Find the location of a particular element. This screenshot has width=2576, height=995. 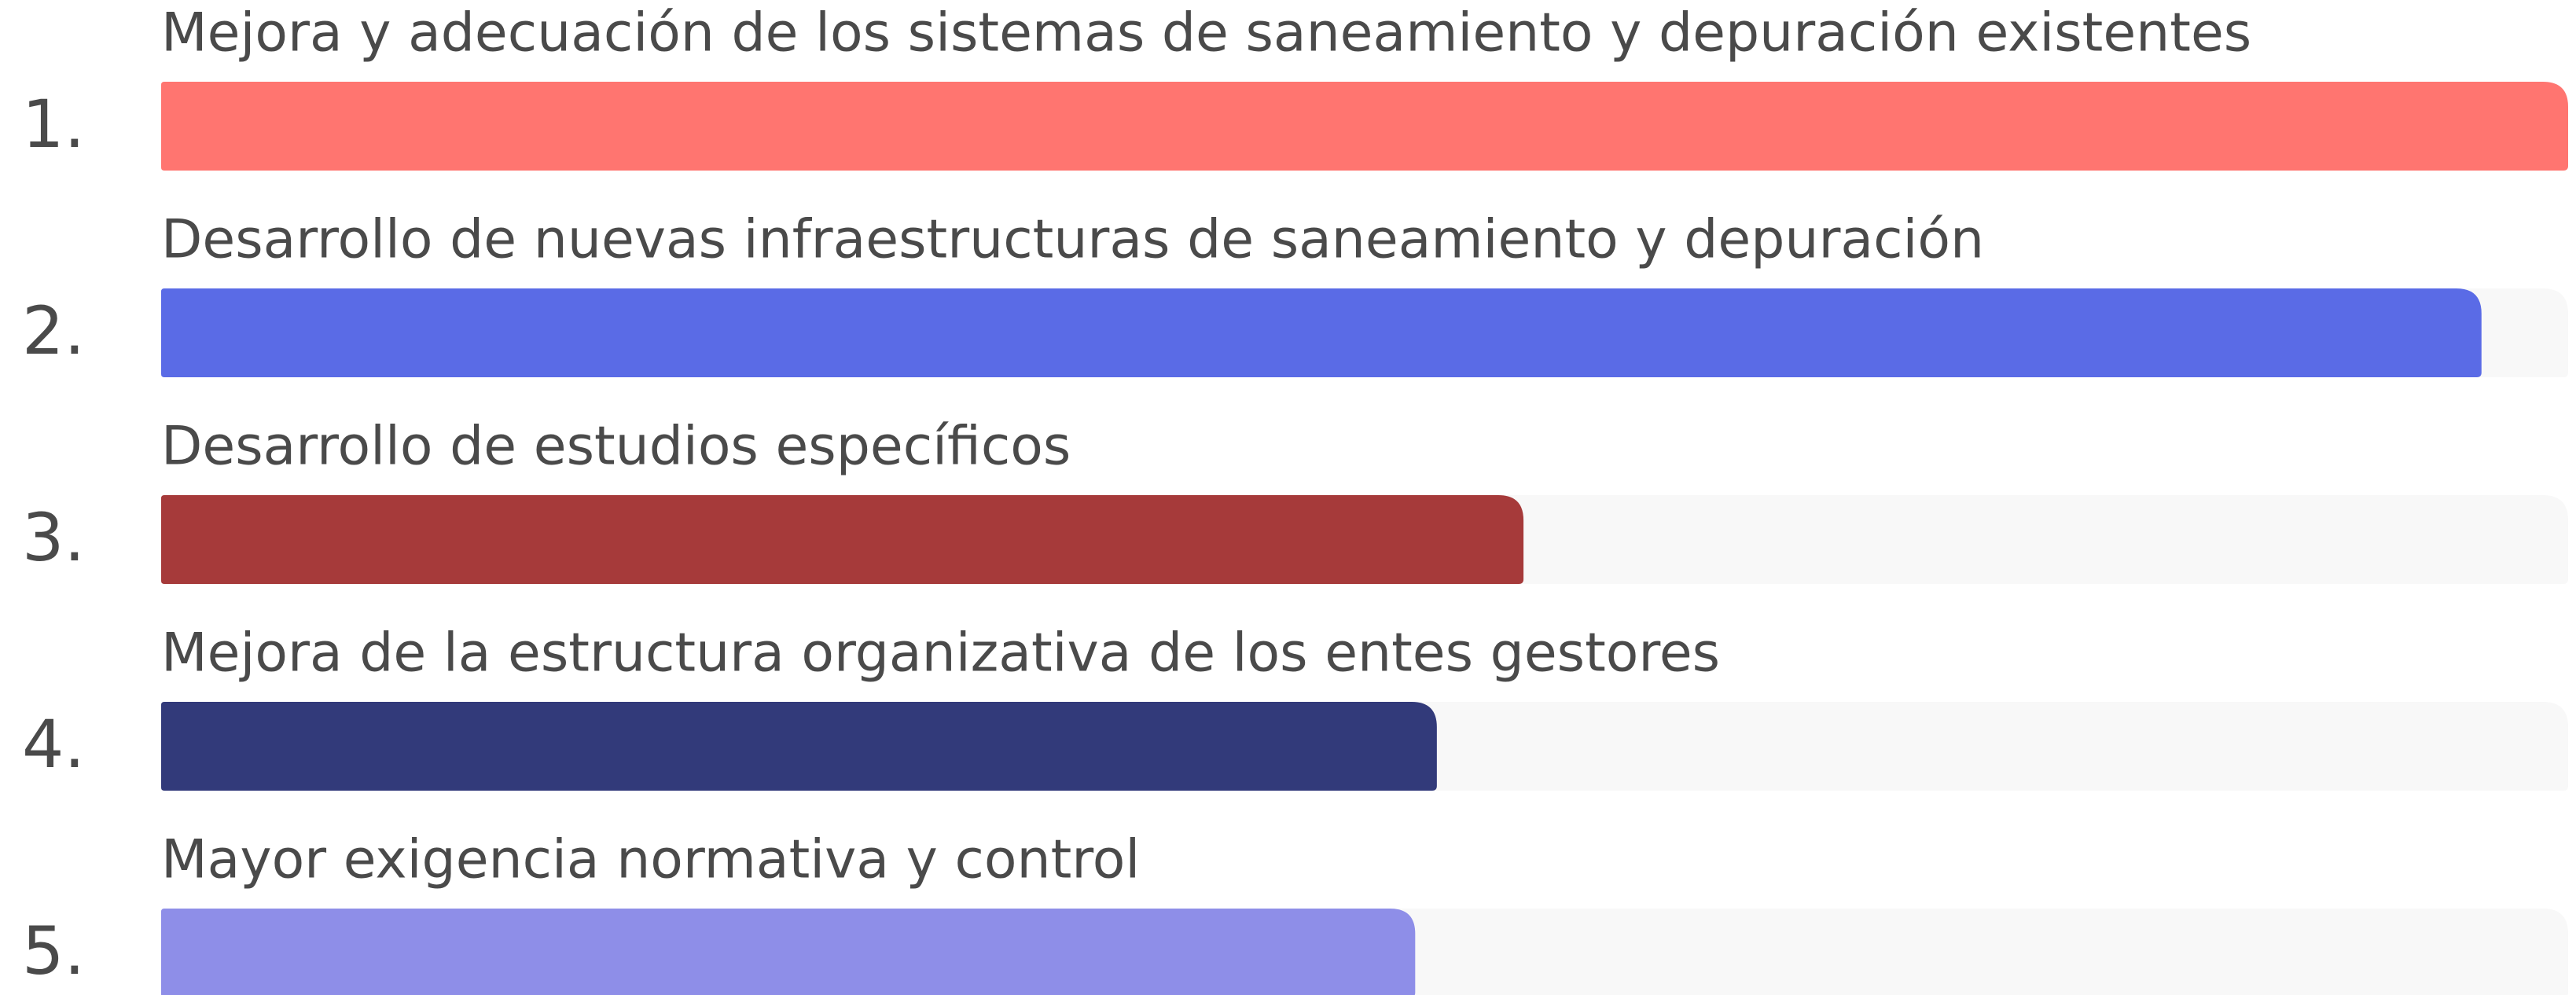

rank-label: 5. is located at coordinates (53, 950).